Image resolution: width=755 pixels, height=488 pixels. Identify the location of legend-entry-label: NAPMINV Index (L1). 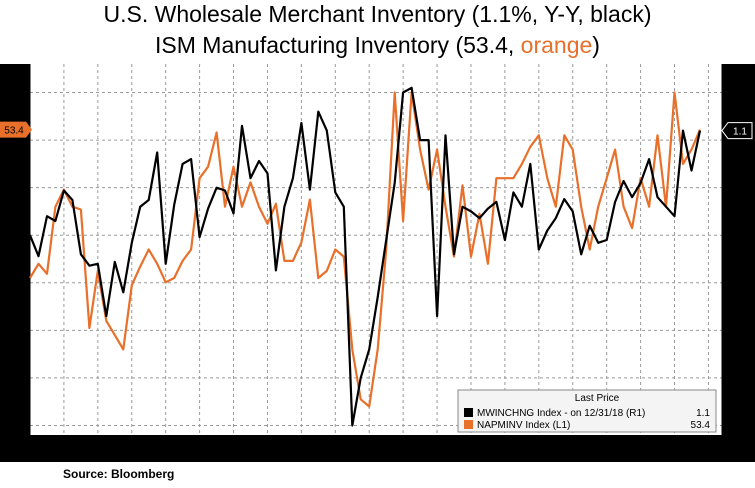
(523, 425).